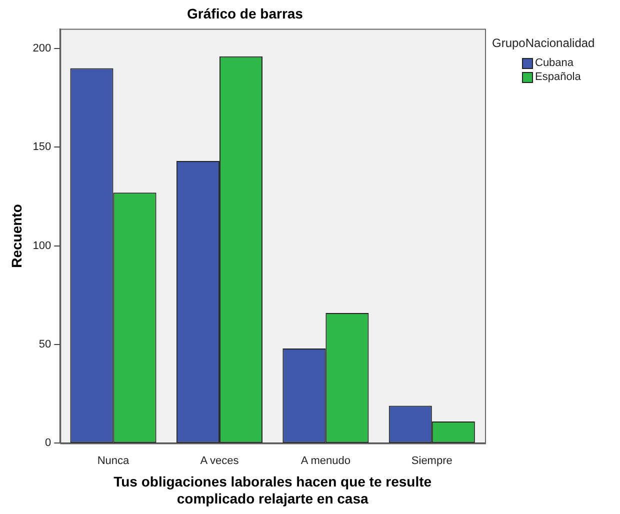 The image size is (620, 514). Describe the element at coordinates (543, 43) in the screenshot. I see `legend-title: GrupoNacionalidad` at that location.